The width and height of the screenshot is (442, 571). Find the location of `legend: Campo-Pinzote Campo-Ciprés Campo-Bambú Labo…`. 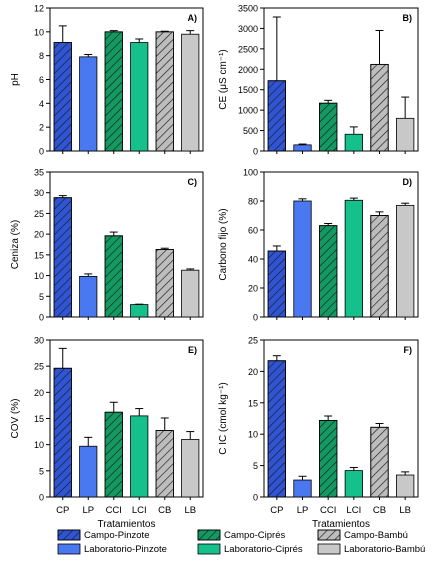

legend: Campo-Pinzote Campo-Ciprés Campo-Bambú Labo… is located at coordinates (241, 542).